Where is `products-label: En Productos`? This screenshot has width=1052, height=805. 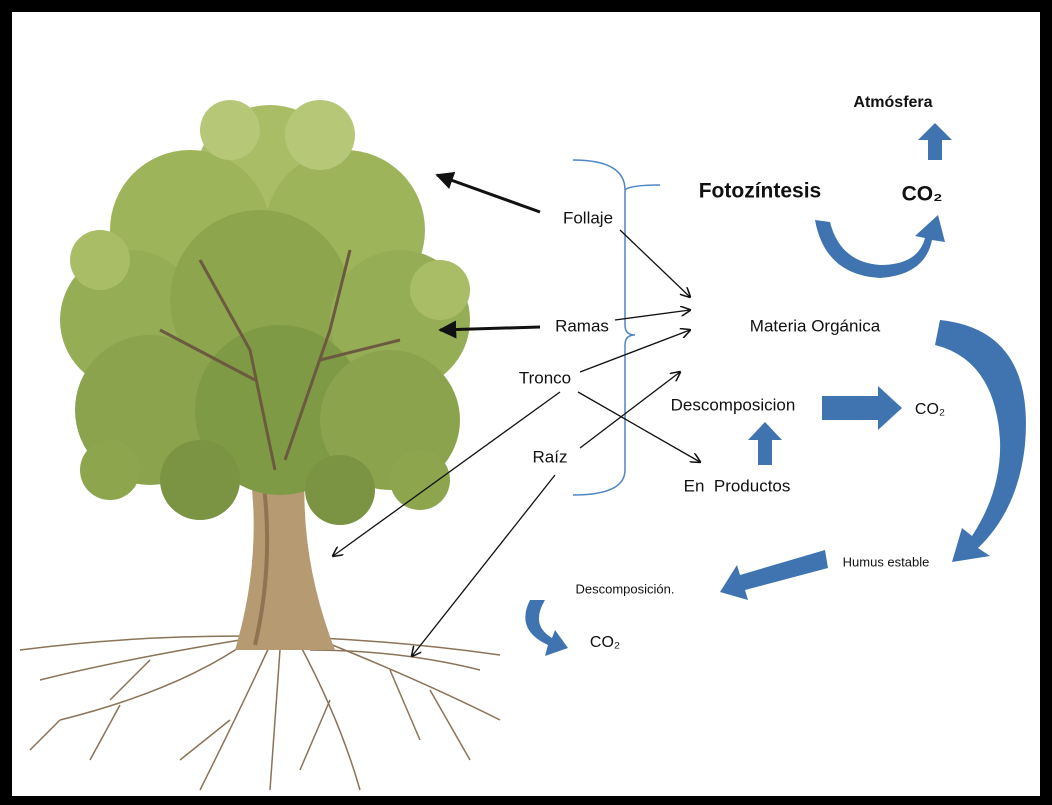 products-label: En Productos is located at coordinates (737, 485).